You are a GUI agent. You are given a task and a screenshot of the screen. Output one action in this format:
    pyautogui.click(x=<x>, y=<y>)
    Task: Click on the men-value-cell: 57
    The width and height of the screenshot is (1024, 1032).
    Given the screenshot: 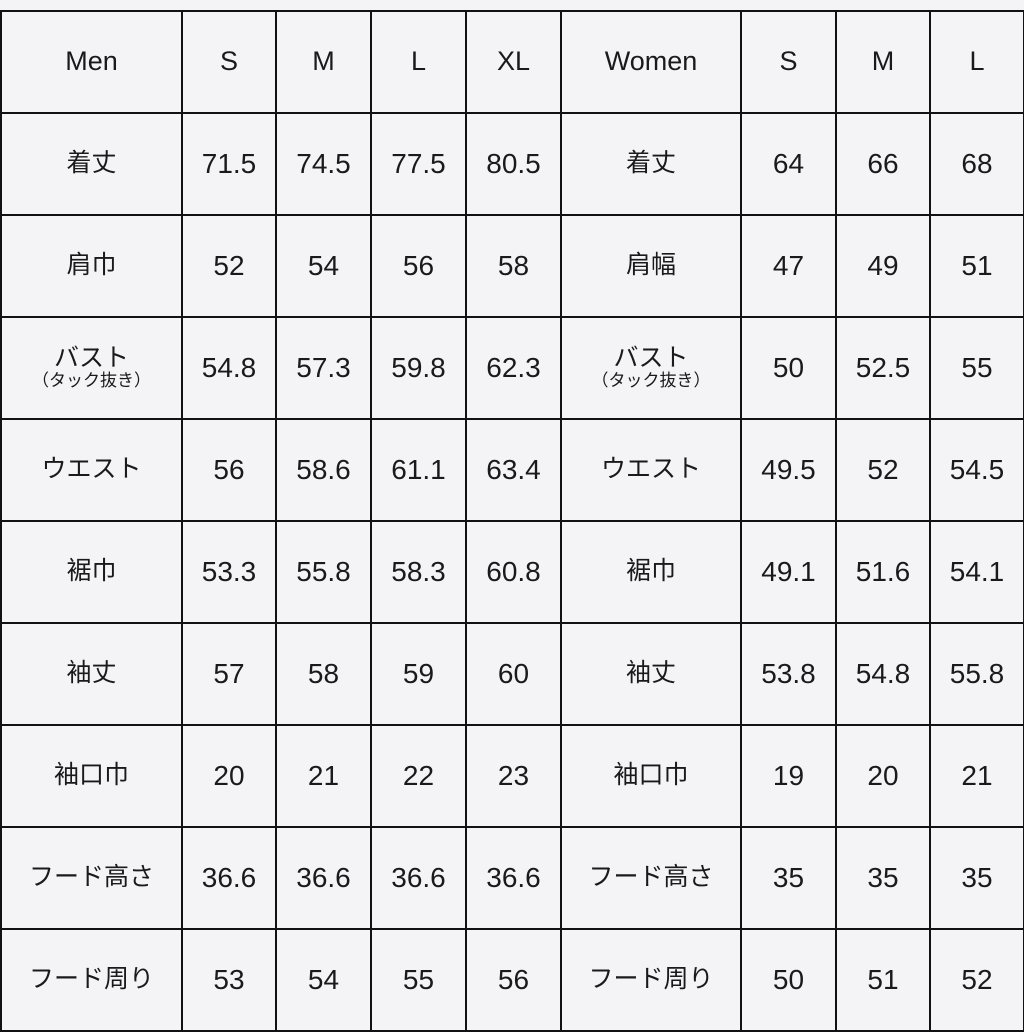 What is the action you would take?
    pyautogui.click(x=229, y=674)
    